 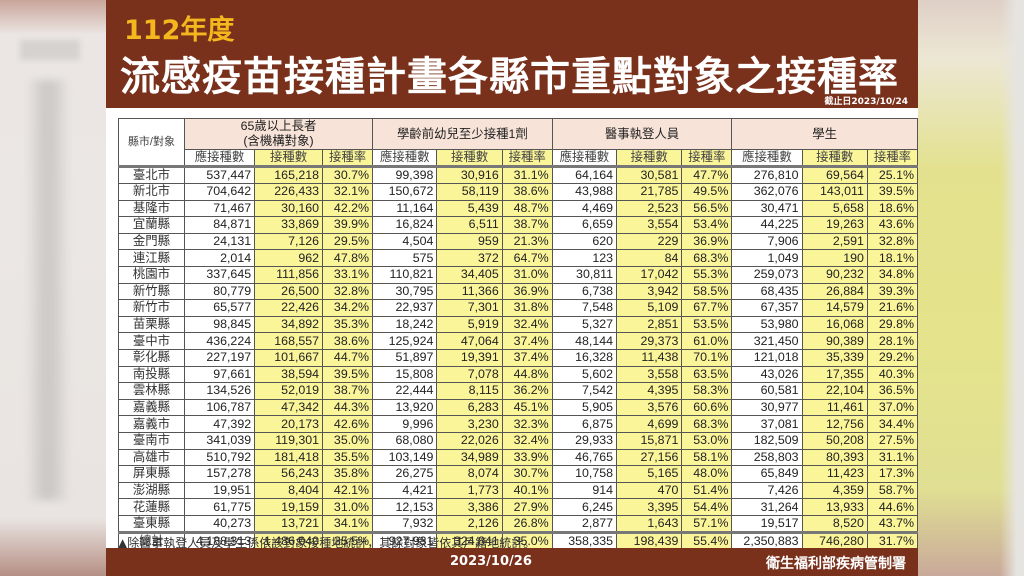 What do you see at coordinates (767, 208) in the screenshot?
I see `target-count-cell: 30,471` at bounding box center [767, 208].